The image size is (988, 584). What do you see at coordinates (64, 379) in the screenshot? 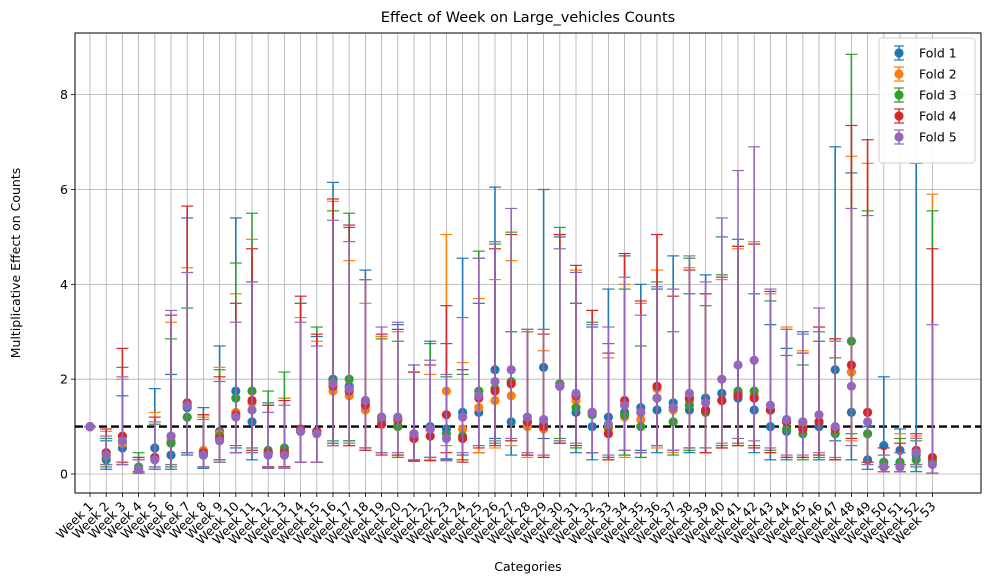
I see `y-tick-label: 2` at bounding box center [64, 379].